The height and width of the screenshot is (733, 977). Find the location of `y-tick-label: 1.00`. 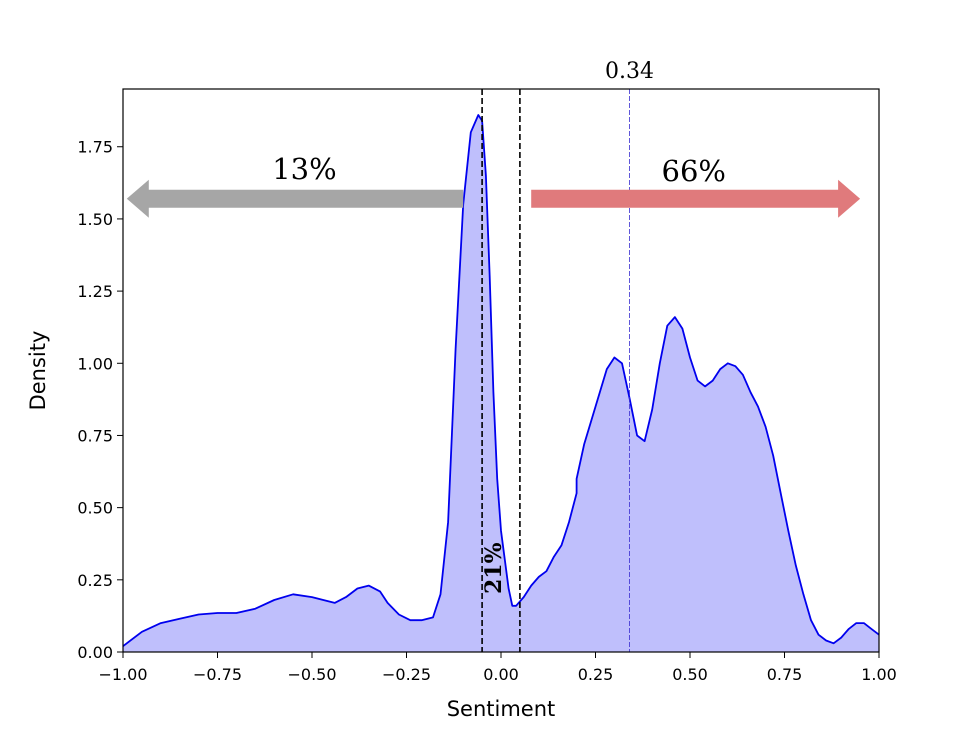

y-tick-label: 1.00 is located at coordinates (95, 363).